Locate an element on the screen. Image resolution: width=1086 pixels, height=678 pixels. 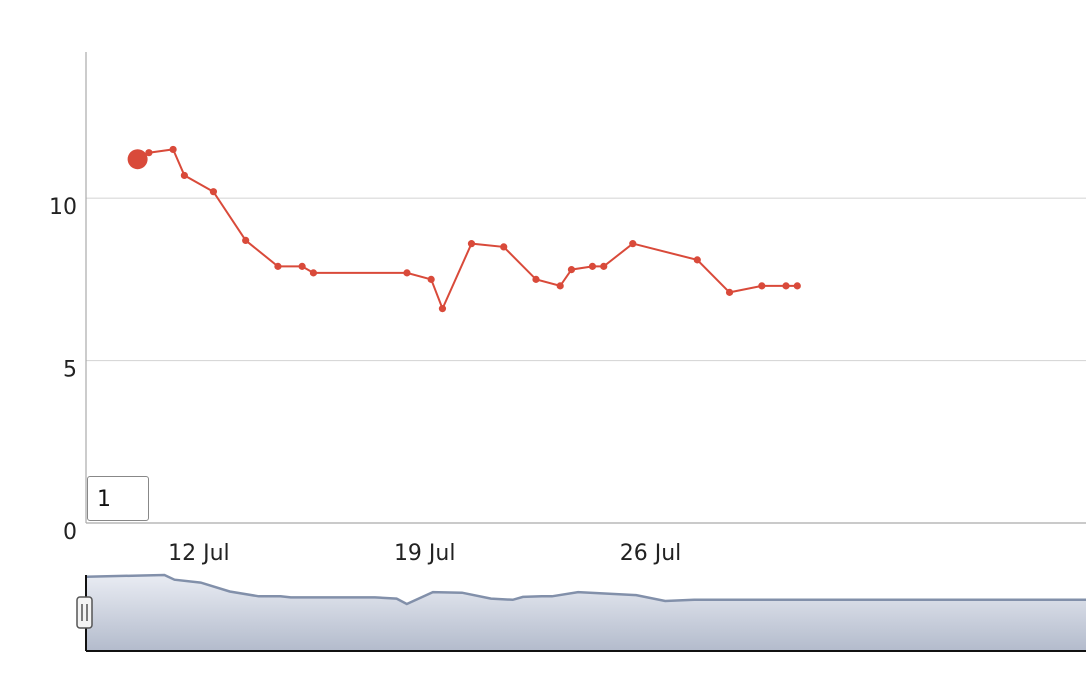
navigator-line is located at coordinates (585, 589).